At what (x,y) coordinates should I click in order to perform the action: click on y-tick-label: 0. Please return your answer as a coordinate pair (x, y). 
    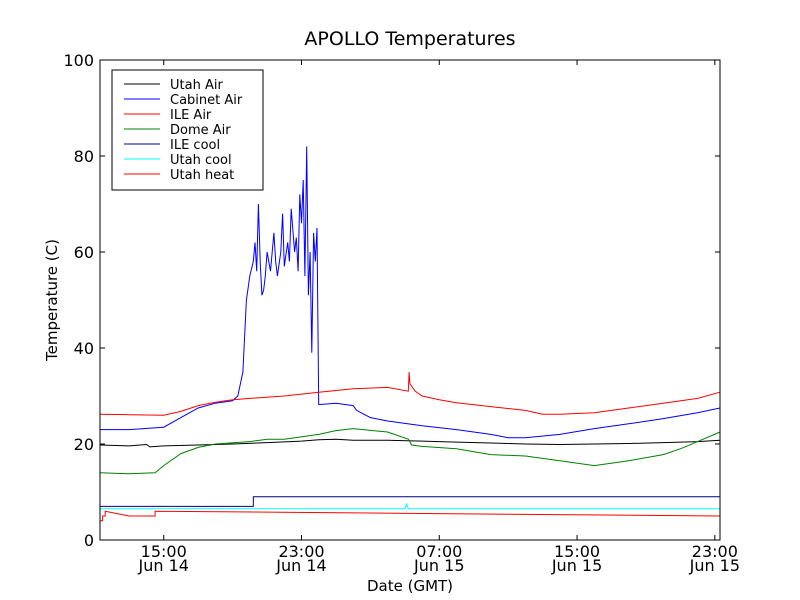
    Looking at the image, I should click on (89, 540).